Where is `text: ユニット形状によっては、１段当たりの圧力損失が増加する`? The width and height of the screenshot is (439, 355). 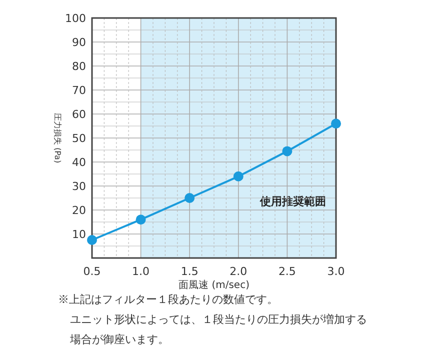
text: ユニット形状によっては、１段当たりの圧力損失が増加する is located at coordinates (218, 319).